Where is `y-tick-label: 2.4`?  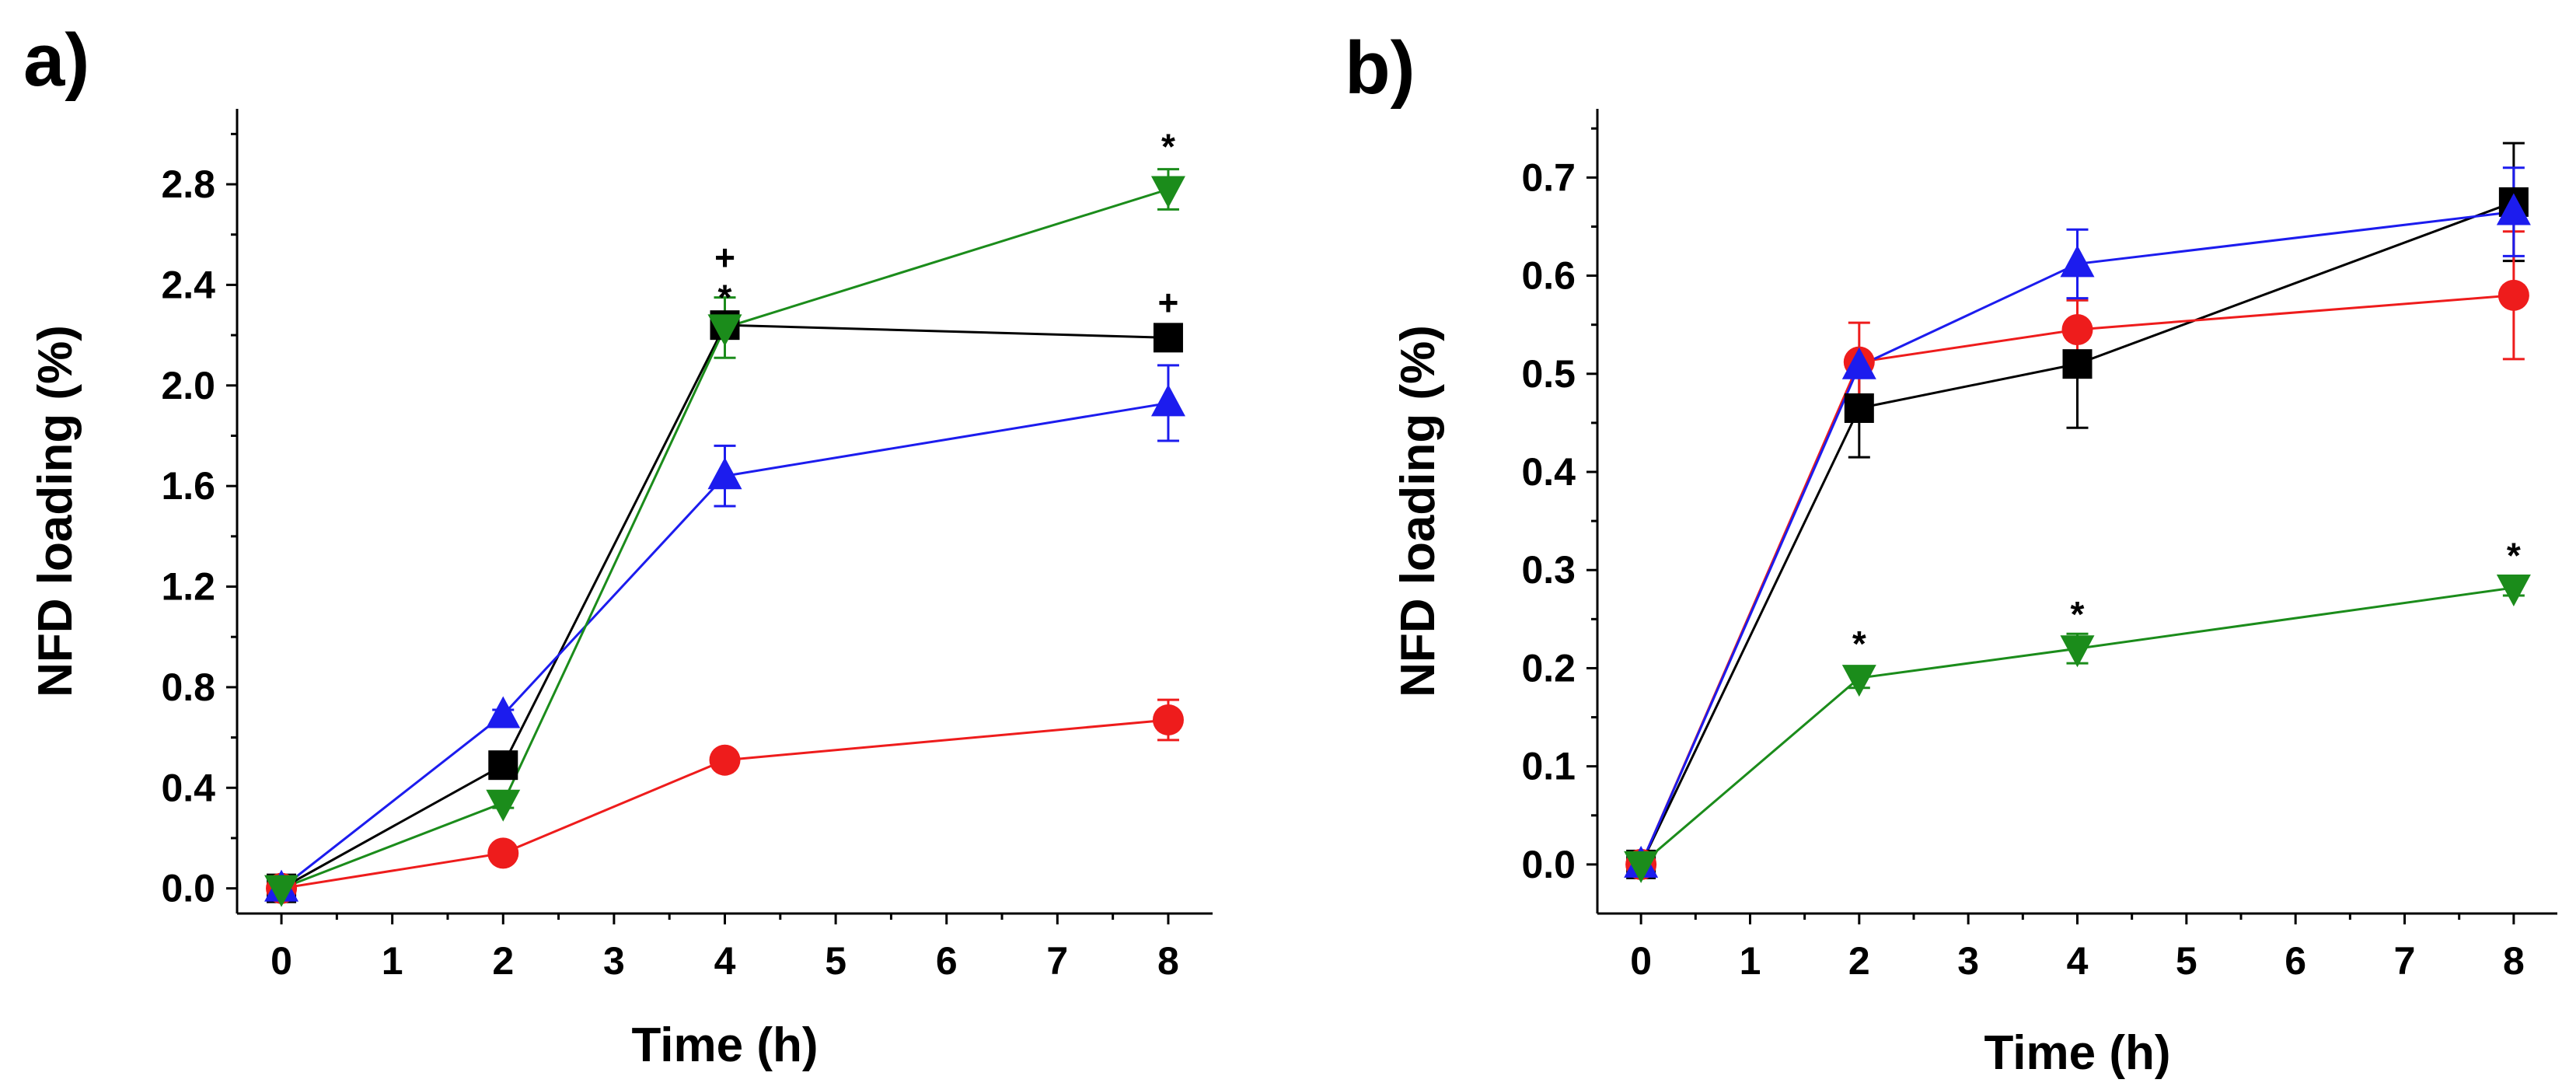 y-tick-label: 2.4 is located at coordinates (188, 284).